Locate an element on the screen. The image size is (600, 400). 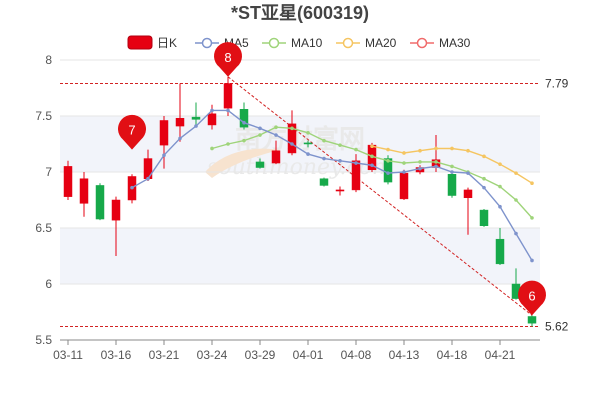
x-tick-label: 03-21 is located at coordinates (164, 355).